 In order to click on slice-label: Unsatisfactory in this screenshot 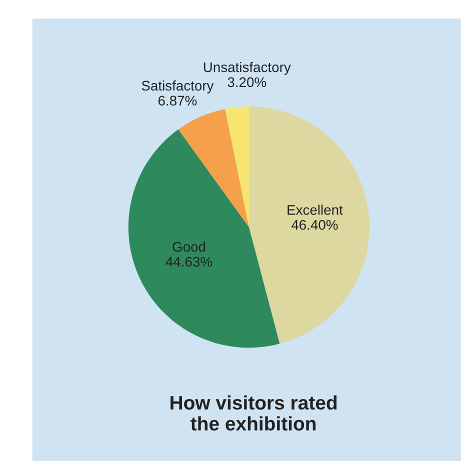, I will do `click(247, 68)`.